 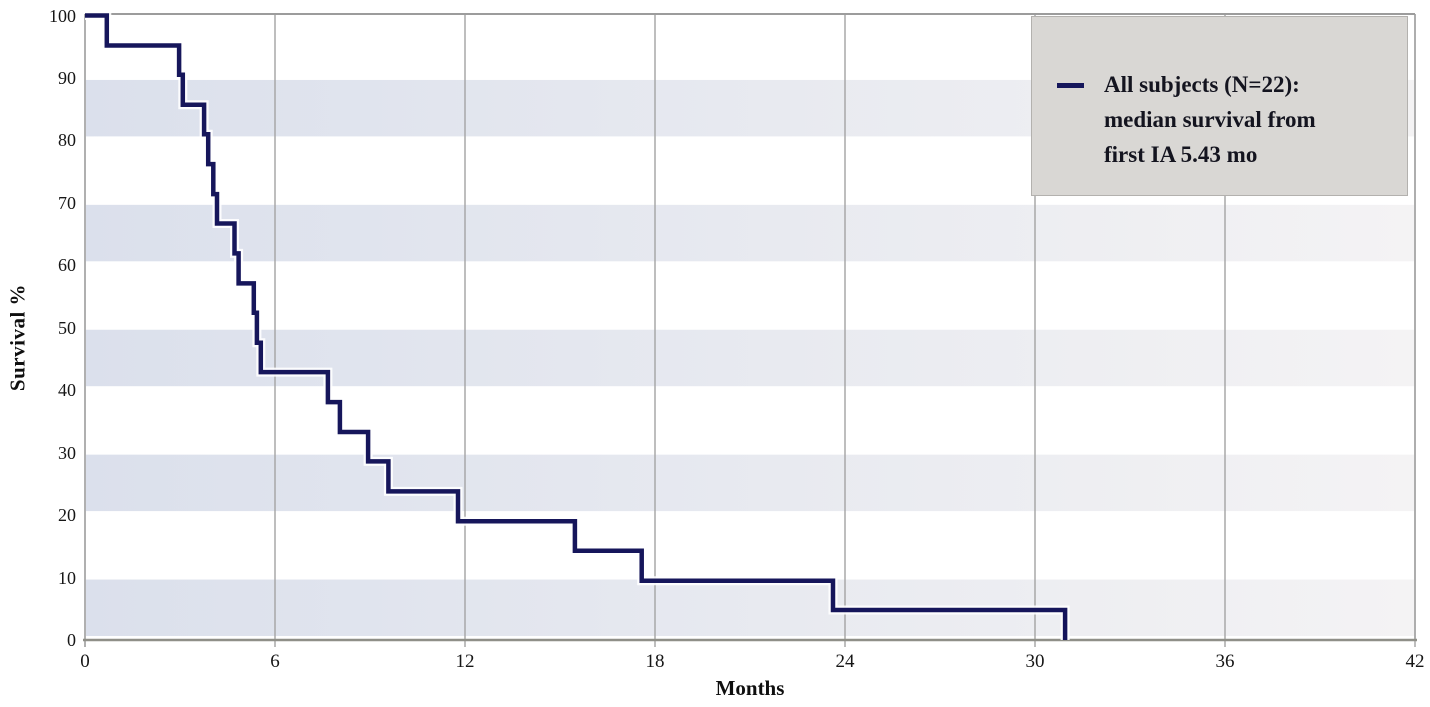 What do you see at coordinates (17, 337) in the screenshot?
I see `y-axis-title: Survival %` at bounding box center [17, 337].